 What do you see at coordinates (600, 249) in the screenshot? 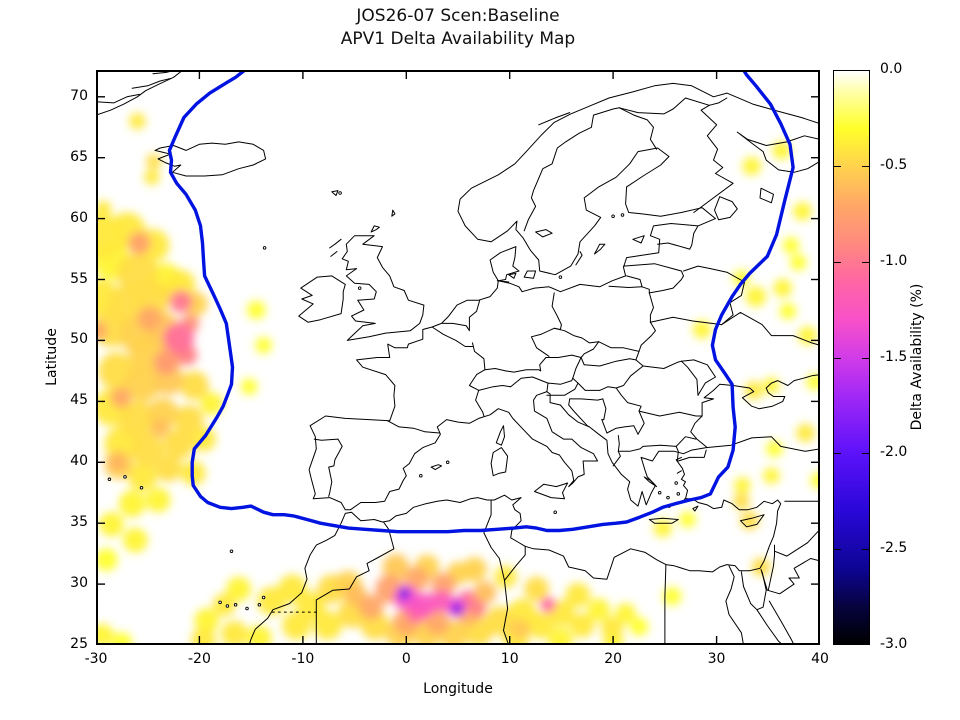
I see `basemap-gotland` at bounding box center [600, 249].